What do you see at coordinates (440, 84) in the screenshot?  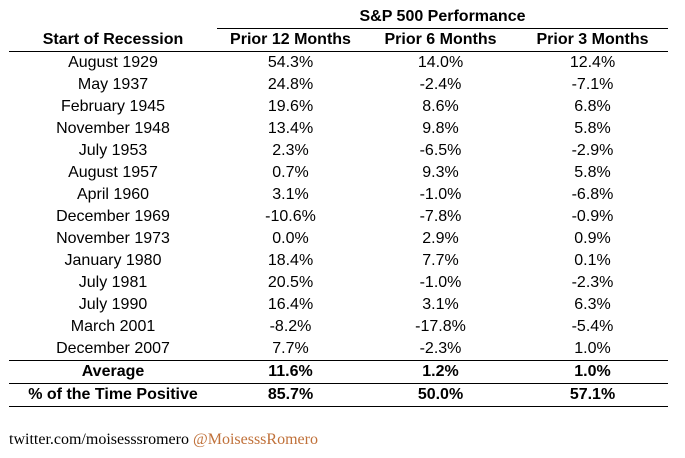 I see `prior-6m-cell: -2.4%` at bounding box center [440, 84].